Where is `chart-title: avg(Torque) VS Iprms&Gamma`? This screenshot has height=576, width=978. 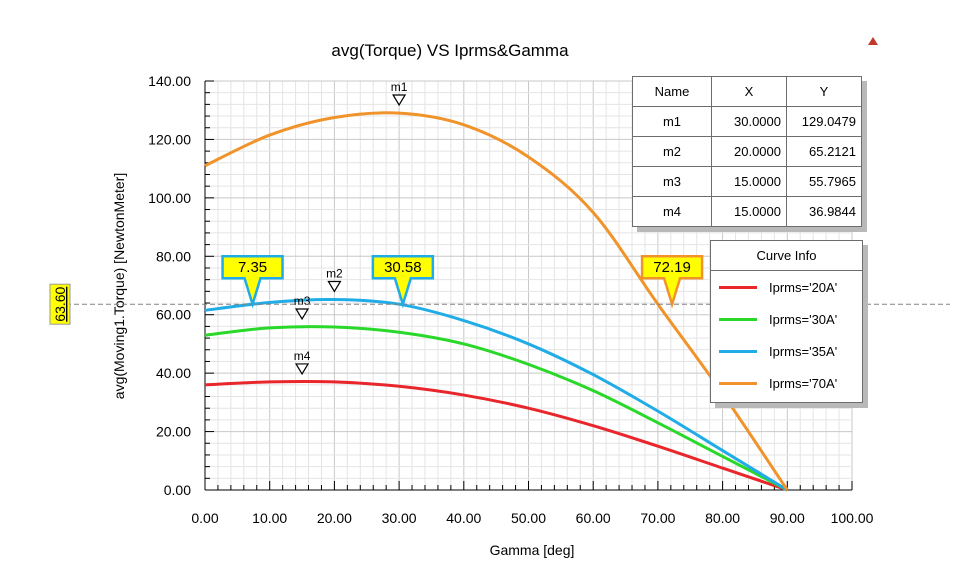 chart-title: avg(Torque) VS Iprms&Gamma is located at coordinates (450, 50).